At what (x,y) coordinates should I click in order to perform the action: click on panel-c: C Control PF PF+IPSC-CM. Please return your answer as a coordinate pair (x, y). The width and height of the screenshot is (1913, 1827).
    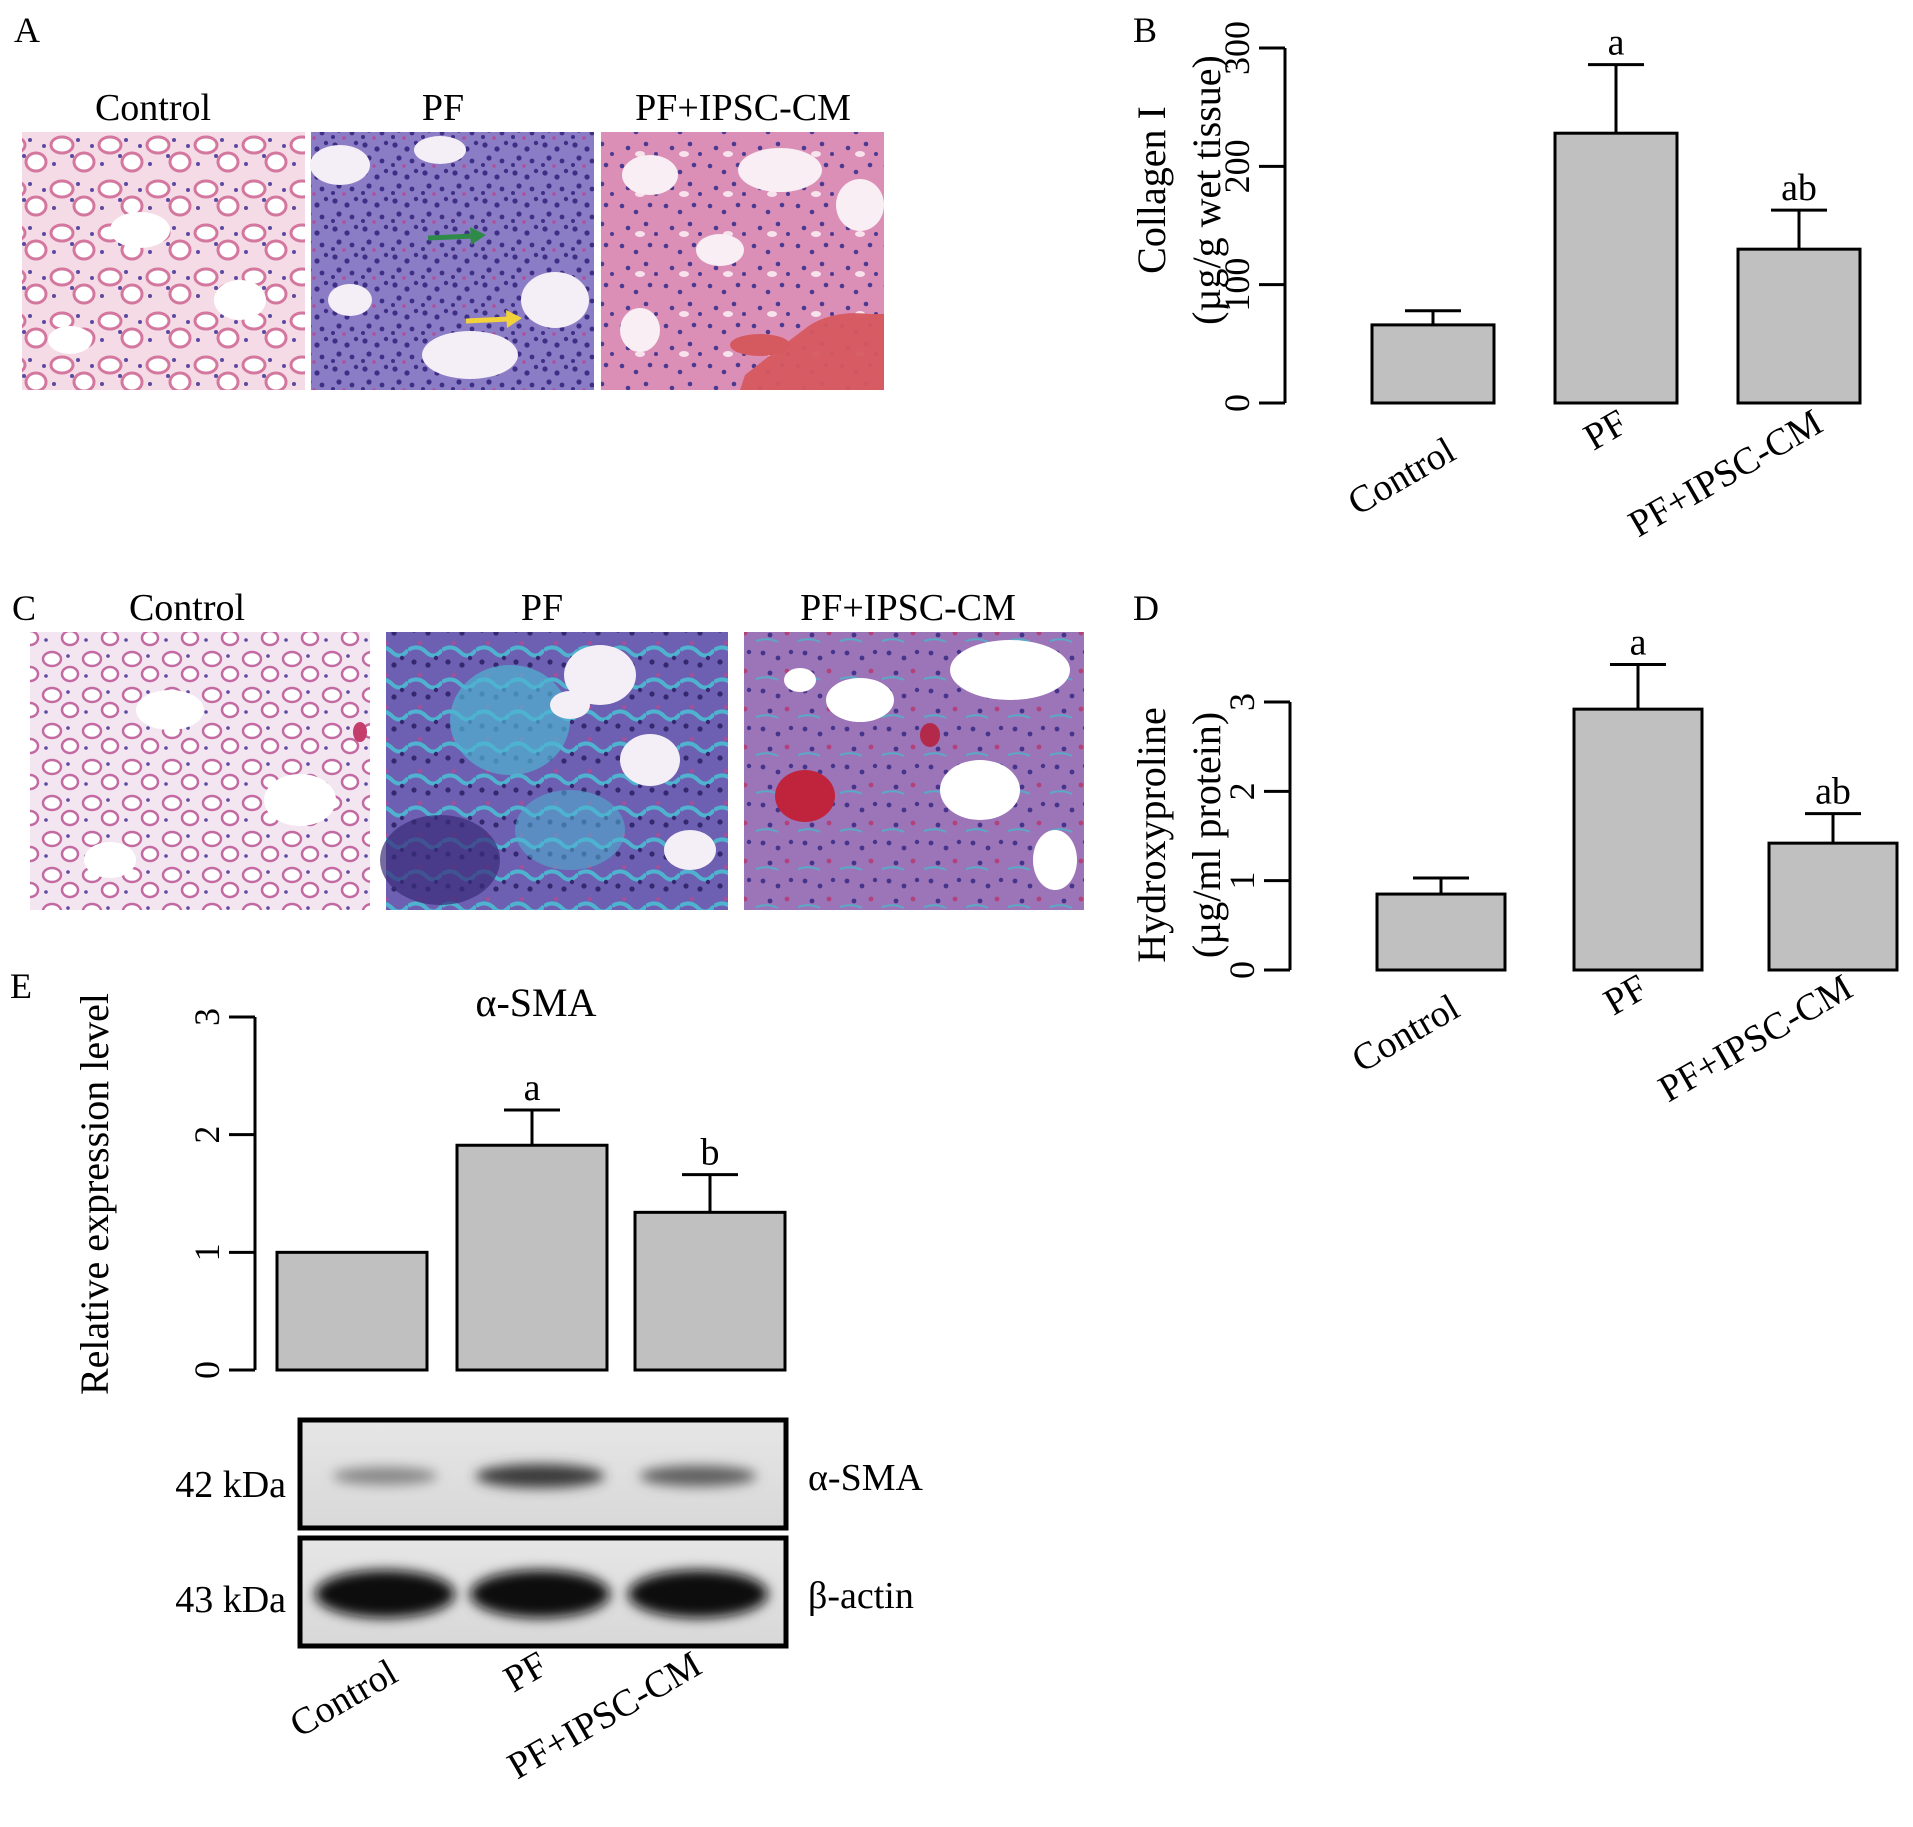
    Looking at the image, I should click on (548, 748).